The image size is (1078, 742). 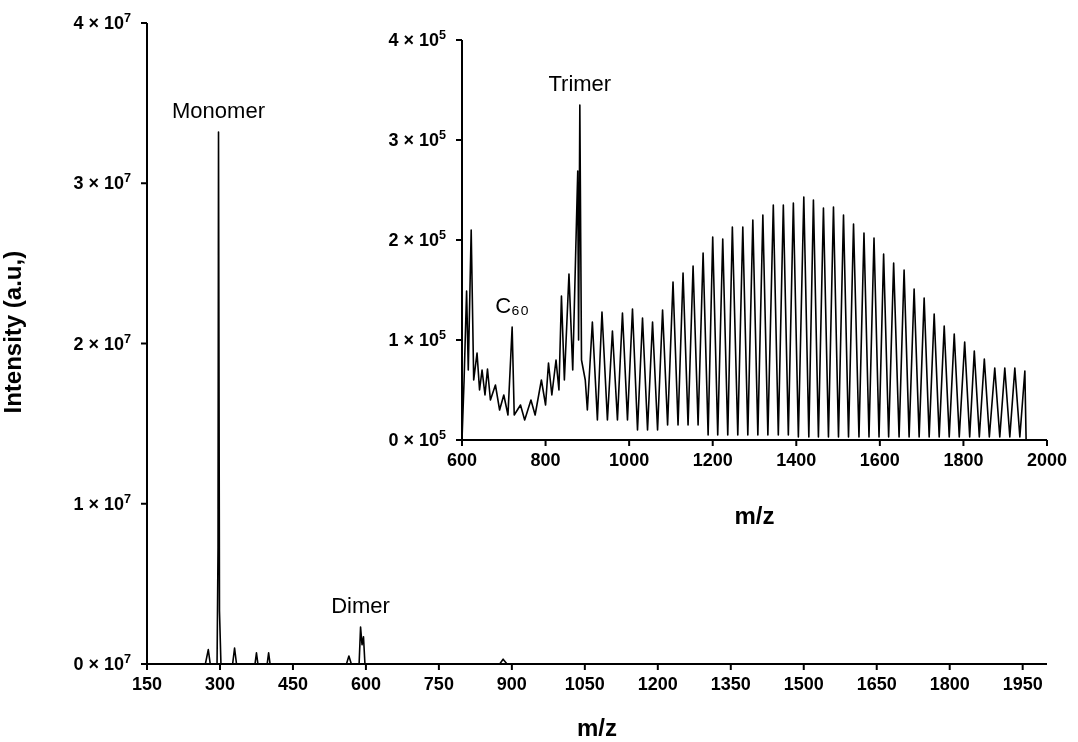 What do you see at coordinates (584, 684) in the screenshot?
I see `x-tick-label: 1050` at bounding box center [584, 684].